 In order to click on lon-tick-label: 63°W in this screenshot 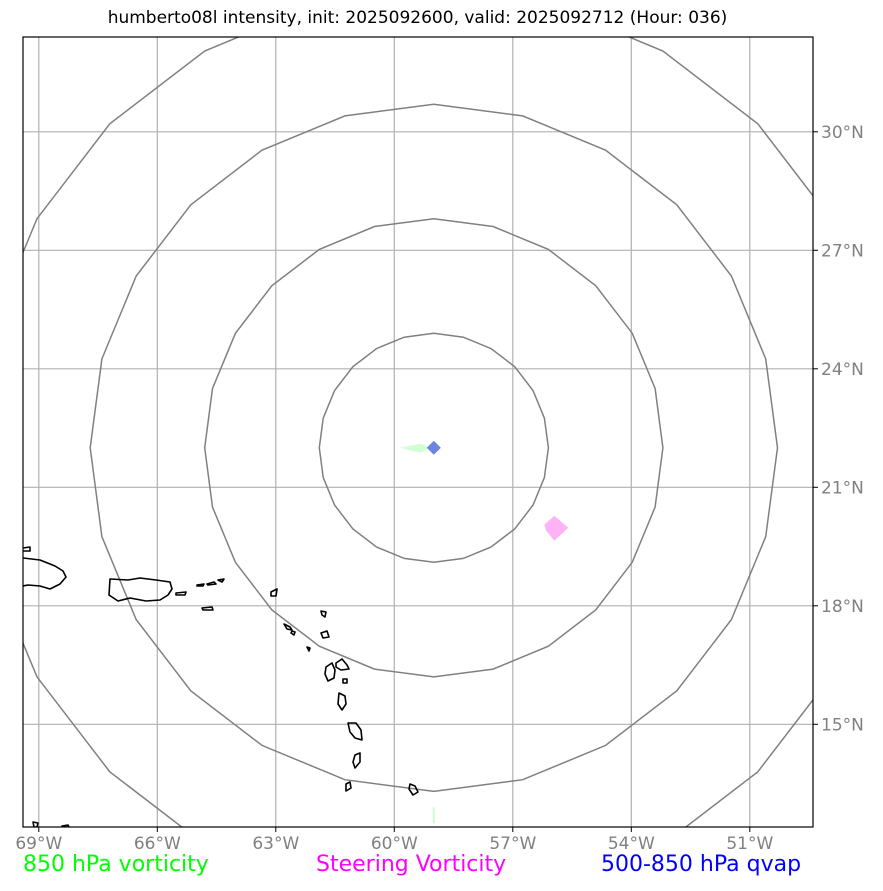, I will do `click(275, 844)`.